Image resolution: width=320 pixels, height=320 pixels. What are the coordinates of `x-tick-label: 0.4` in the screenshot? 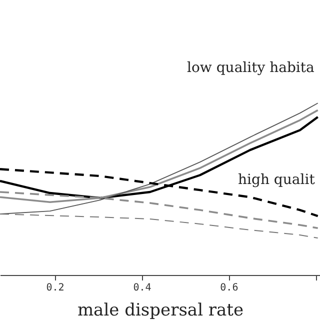 It's located at (142, 288).